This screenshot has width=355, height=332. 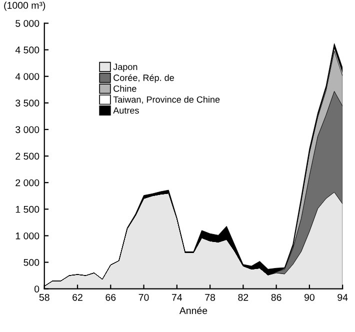 What do you see at coordinates (309, 297) in the screenshot?
I see `x-tick-label: 90` at bounding box center [309, 297].